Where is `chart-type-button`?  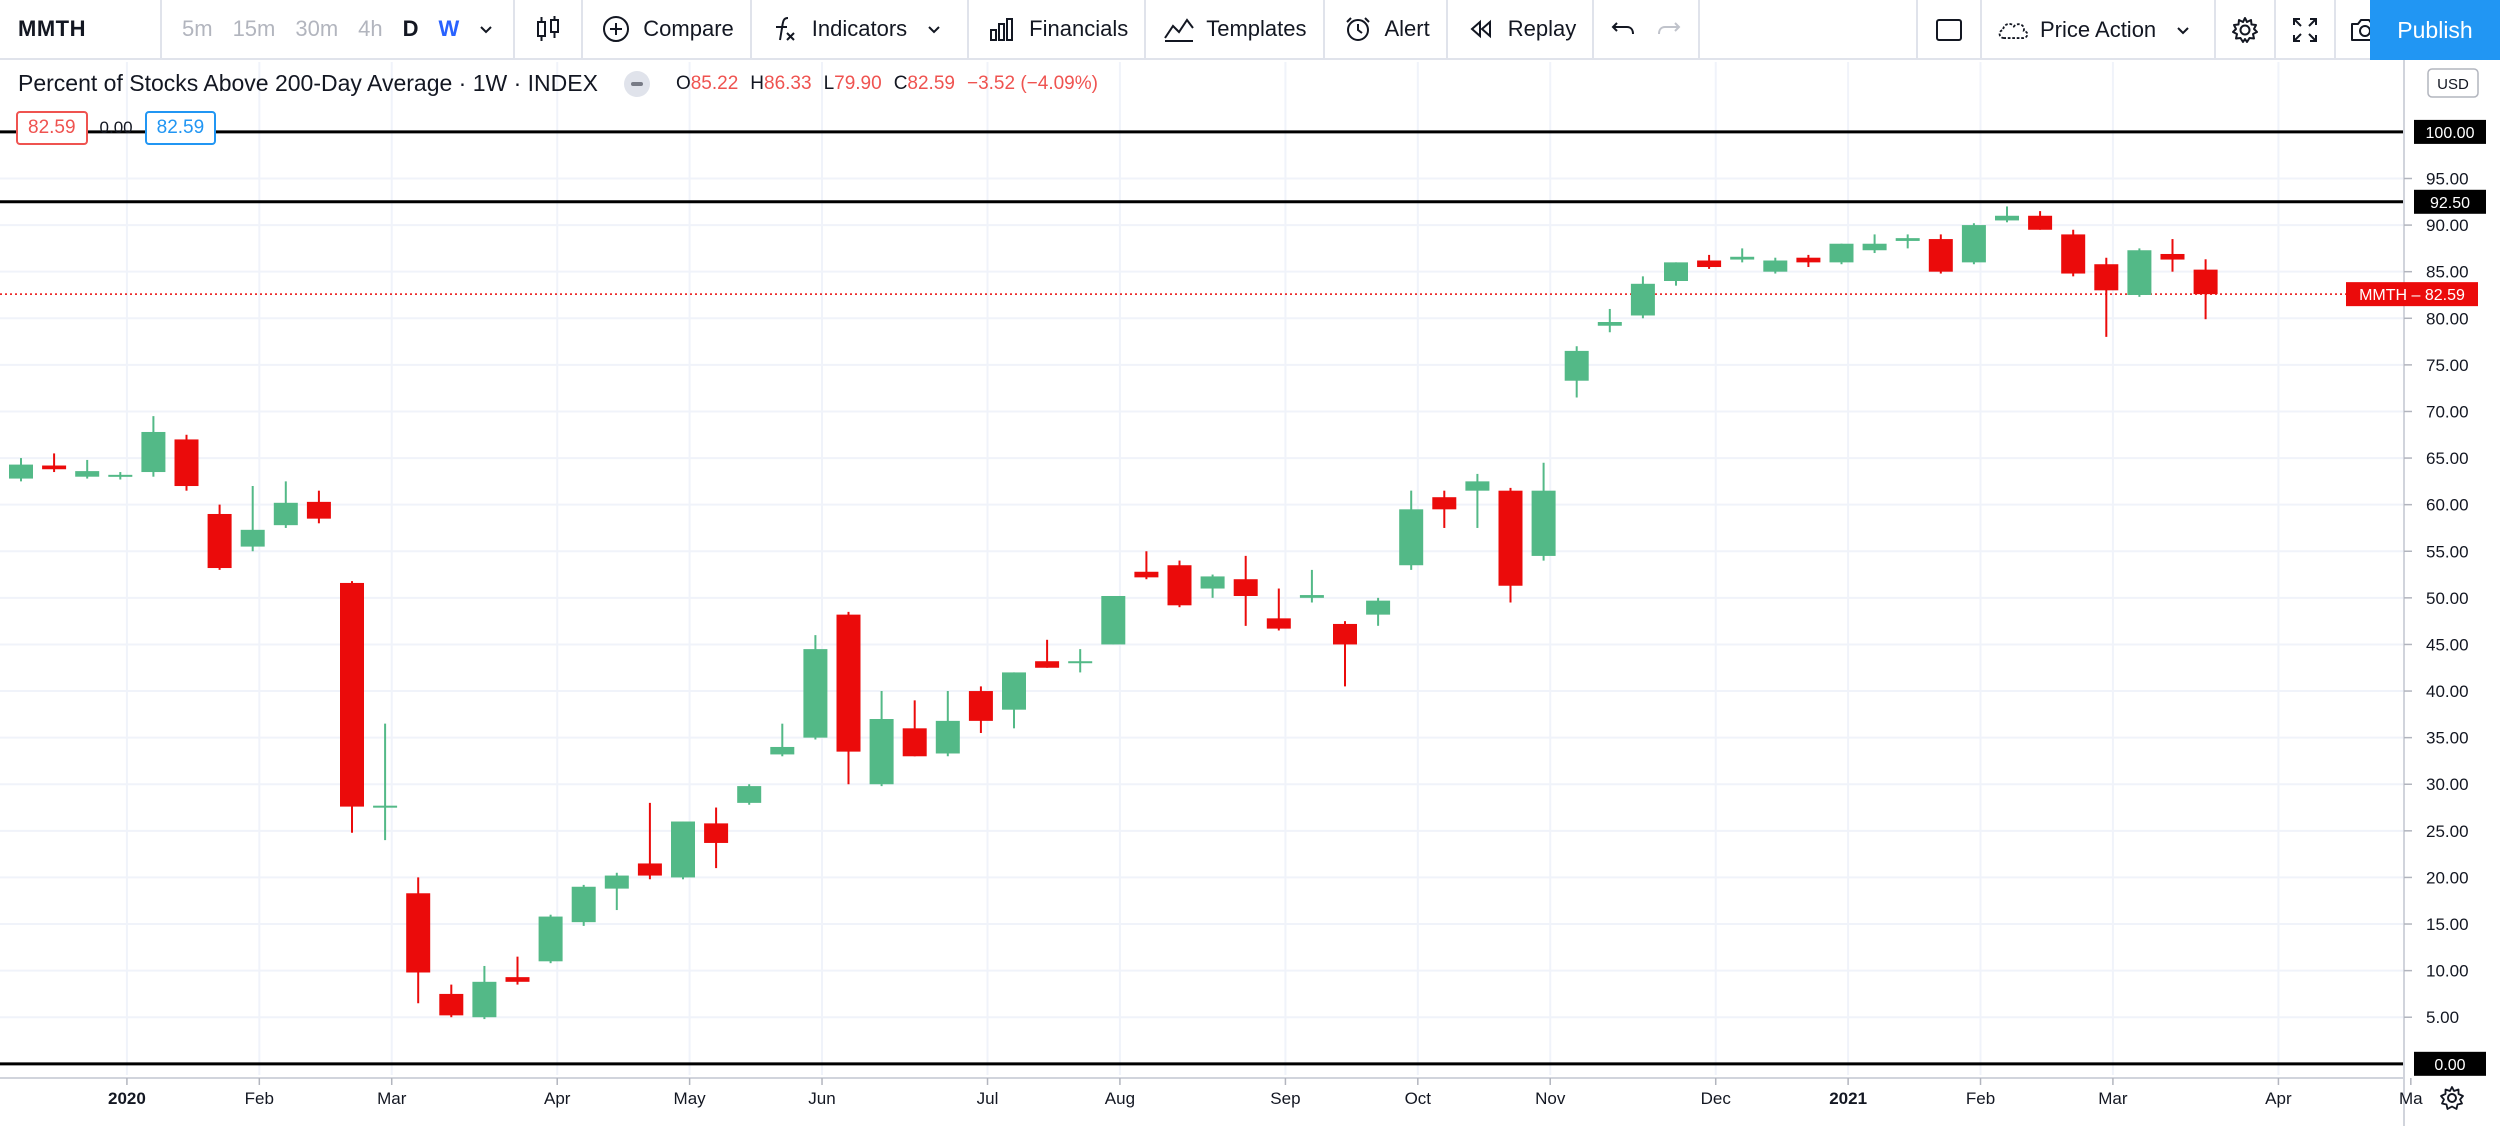 chart-type-button is located at coordinates (548, 29).